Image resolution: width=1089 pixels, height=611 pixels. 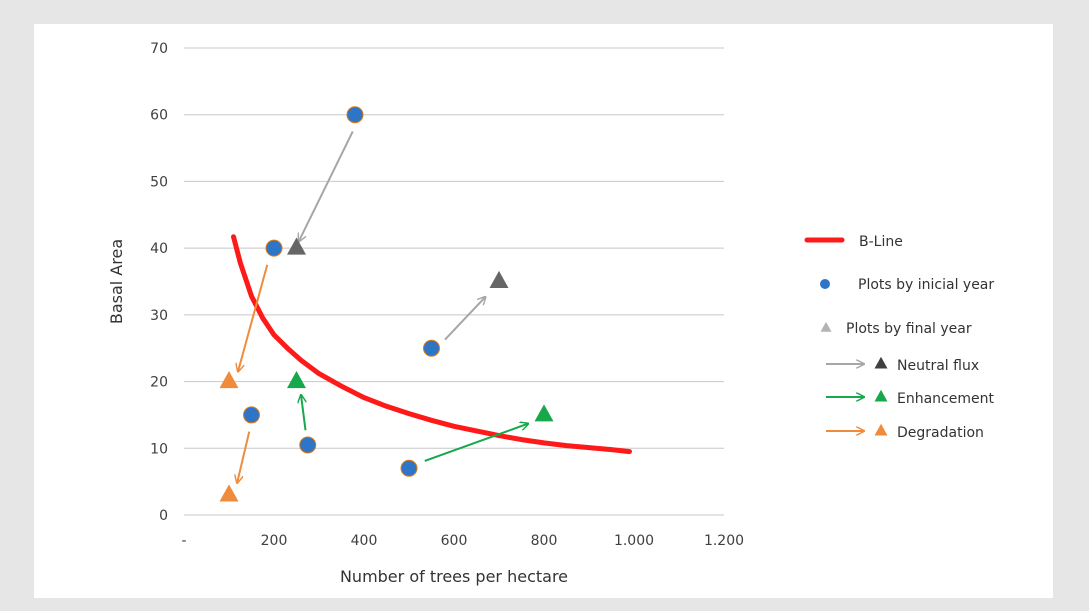 What do you see at coordinates (454, 541) in the screenshot?
I see `x-tick-label: 600` at bounding box center [454, 541].